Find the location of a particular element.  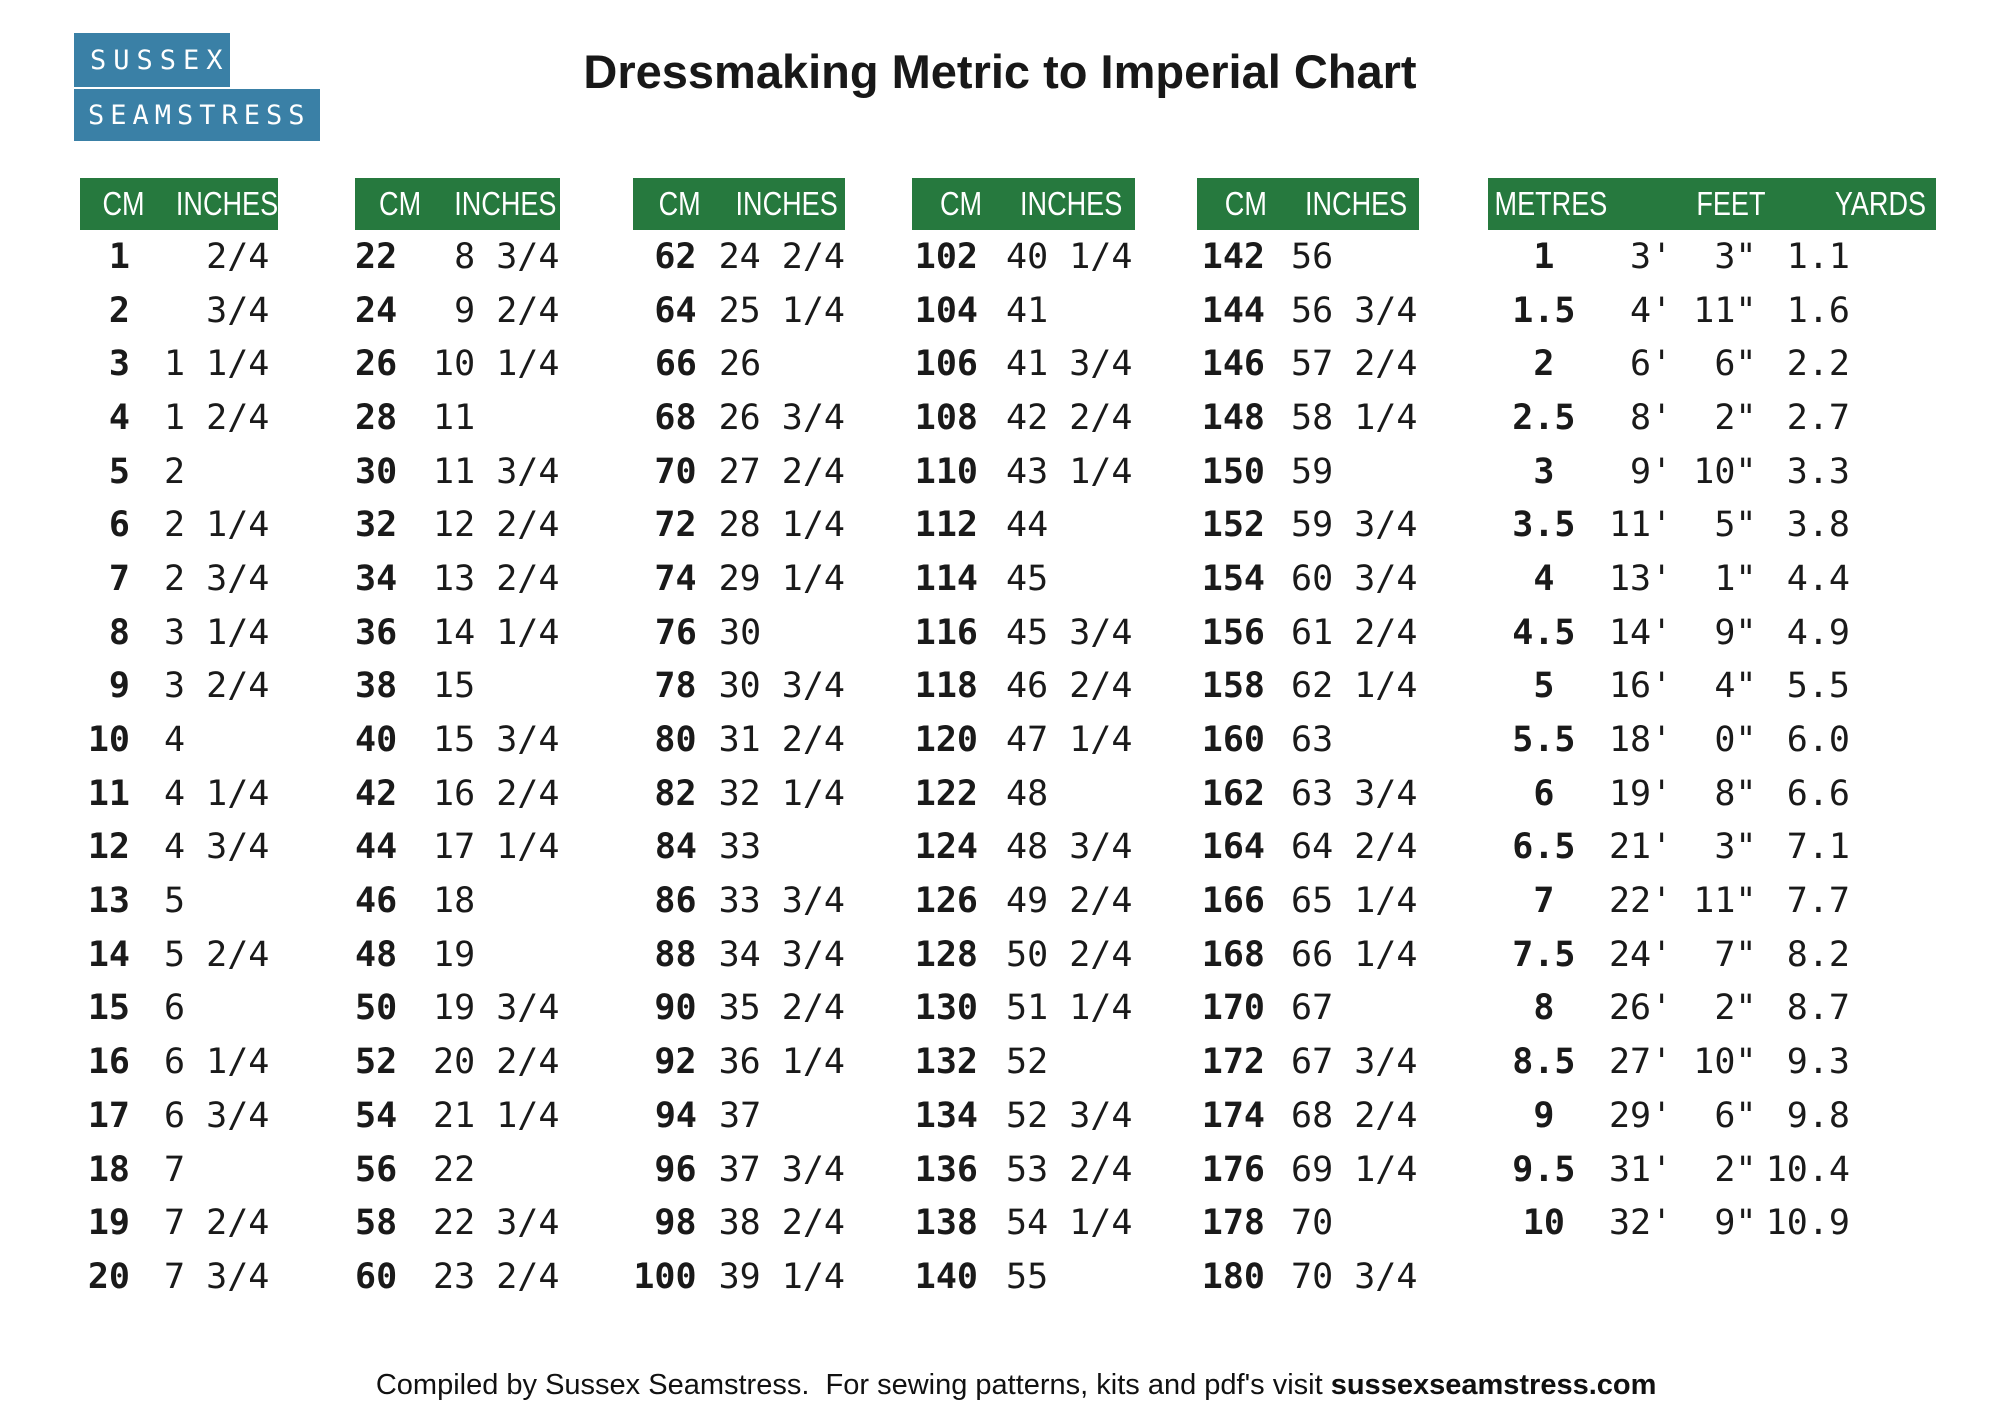

inches-value: 46 2/4 is located at coordinates (1069, 686).